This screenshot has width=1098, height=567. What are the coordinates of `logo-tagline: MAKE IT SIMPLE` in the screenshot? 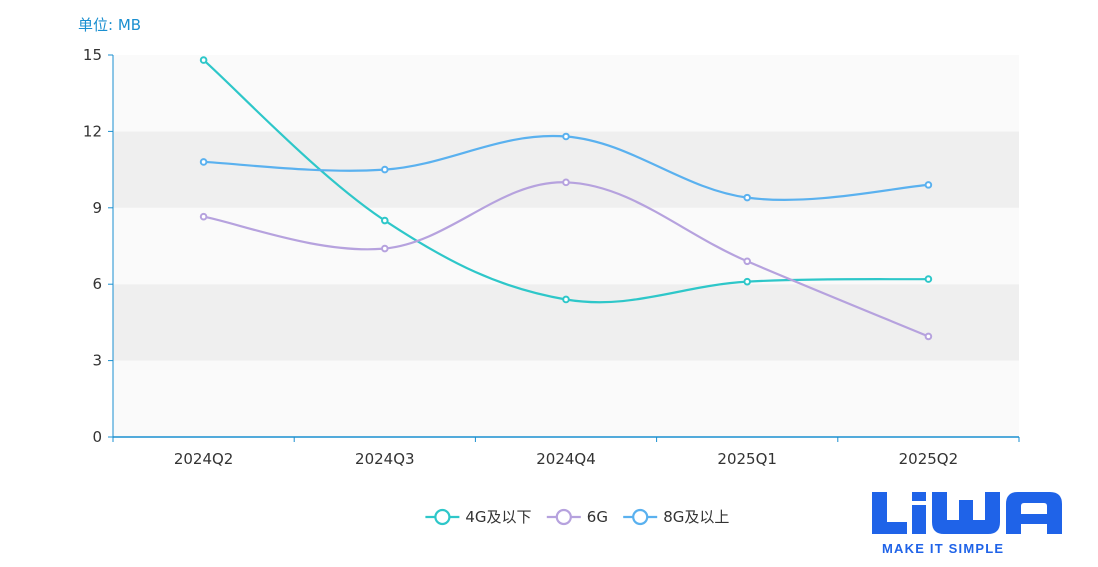 It's located at (943, 548).